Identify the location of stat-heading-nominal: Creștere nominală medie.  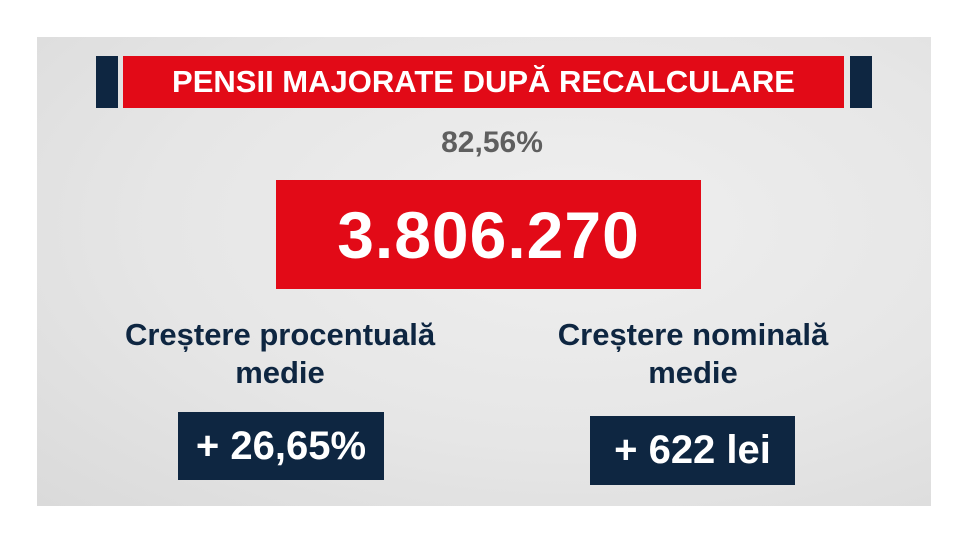
(693, 354).